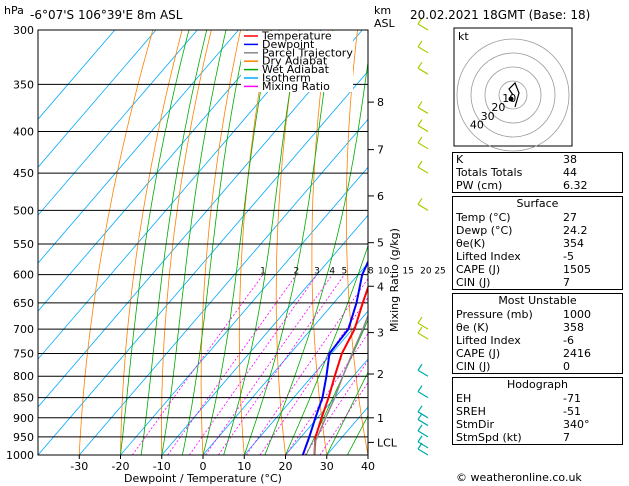 The height and width of the screenshot is (486, 629). I want to click on surface-label: CIN (J), so click(473, 282).